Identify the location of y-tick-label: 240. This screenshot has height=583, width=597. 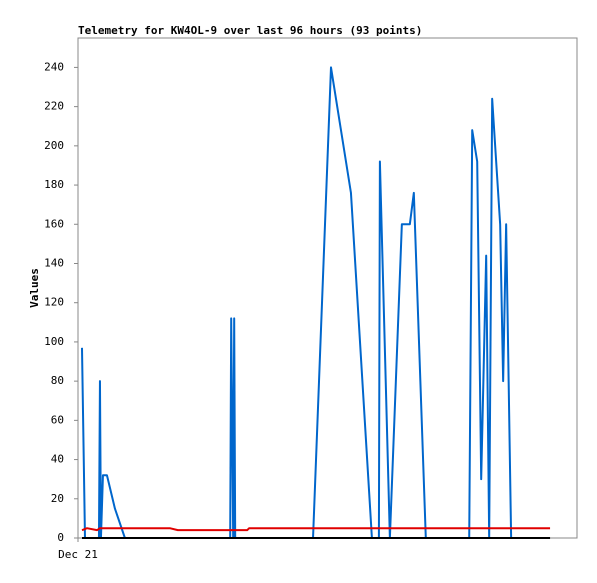
(54, 66).